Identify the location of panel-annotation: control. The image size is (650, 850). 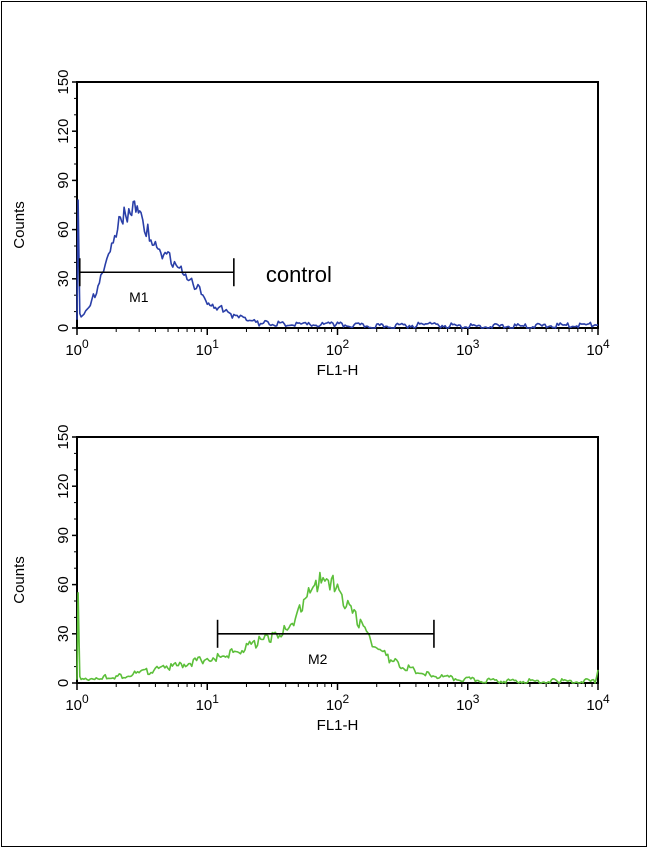
(299, 274).